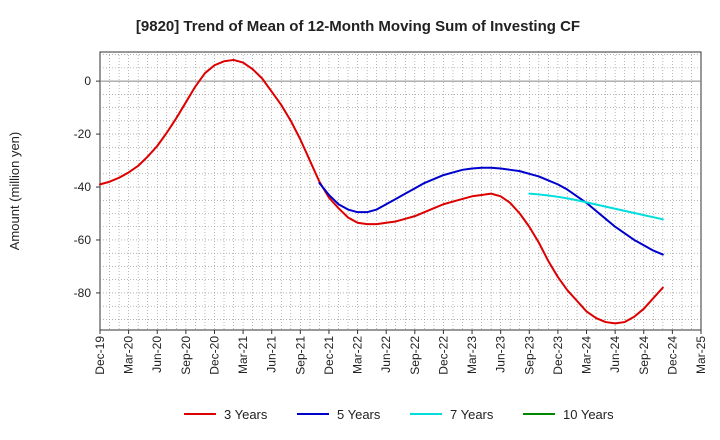  I want to click on y-tick-label: -60, so click(83, 240).